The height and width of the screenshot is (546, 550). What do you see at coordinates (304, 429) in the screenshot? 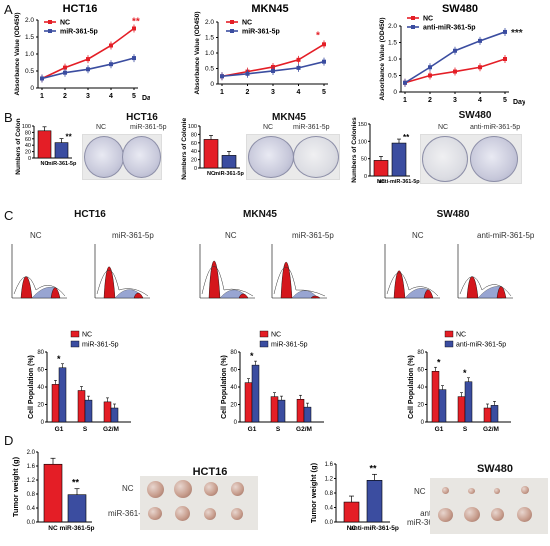
I see `x-tick-label: G2/M` at bounding box center [304, 429].